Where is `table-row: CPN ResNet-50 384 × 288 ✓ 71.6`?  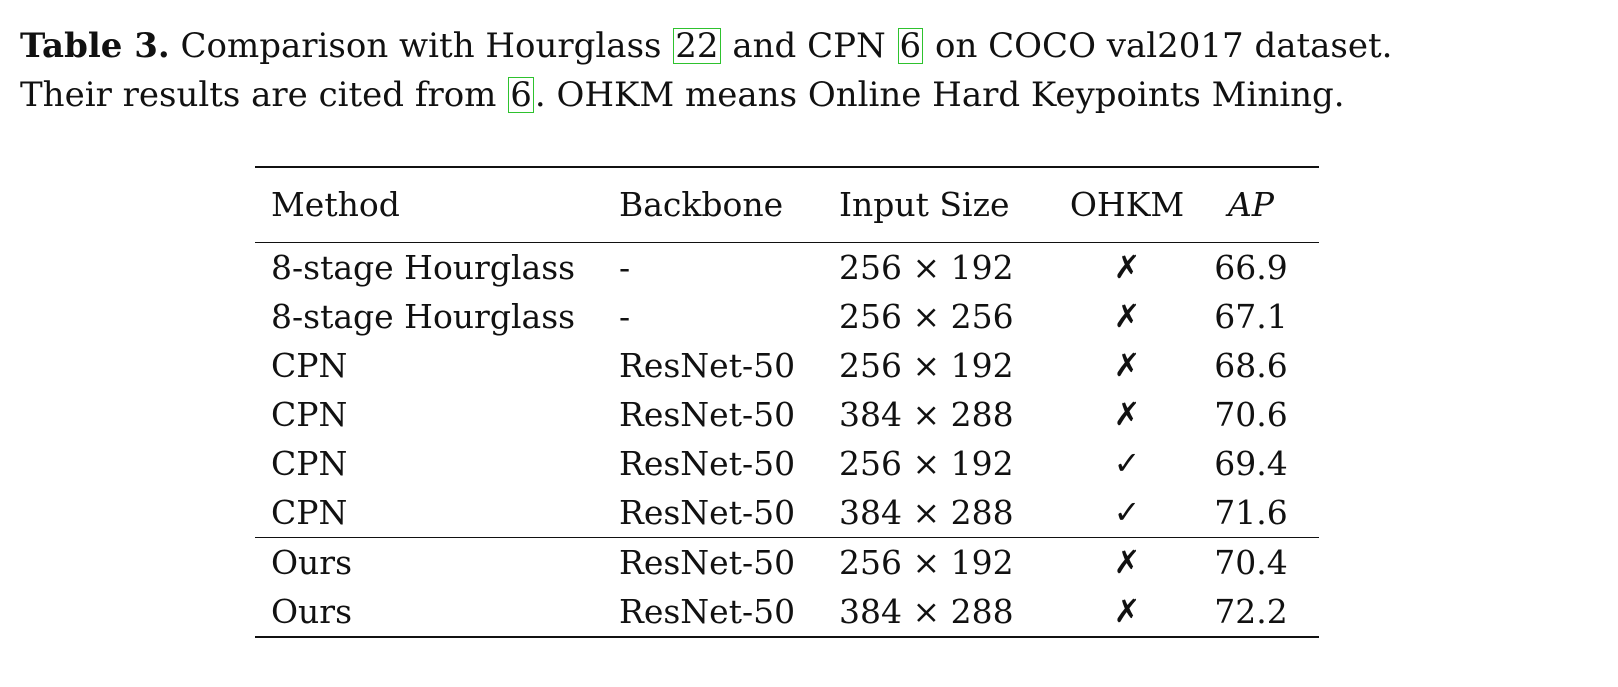 table-row: CPN ResNet-50 384 × 288 ✓ 71.6 is located at coordinates (787, 513).